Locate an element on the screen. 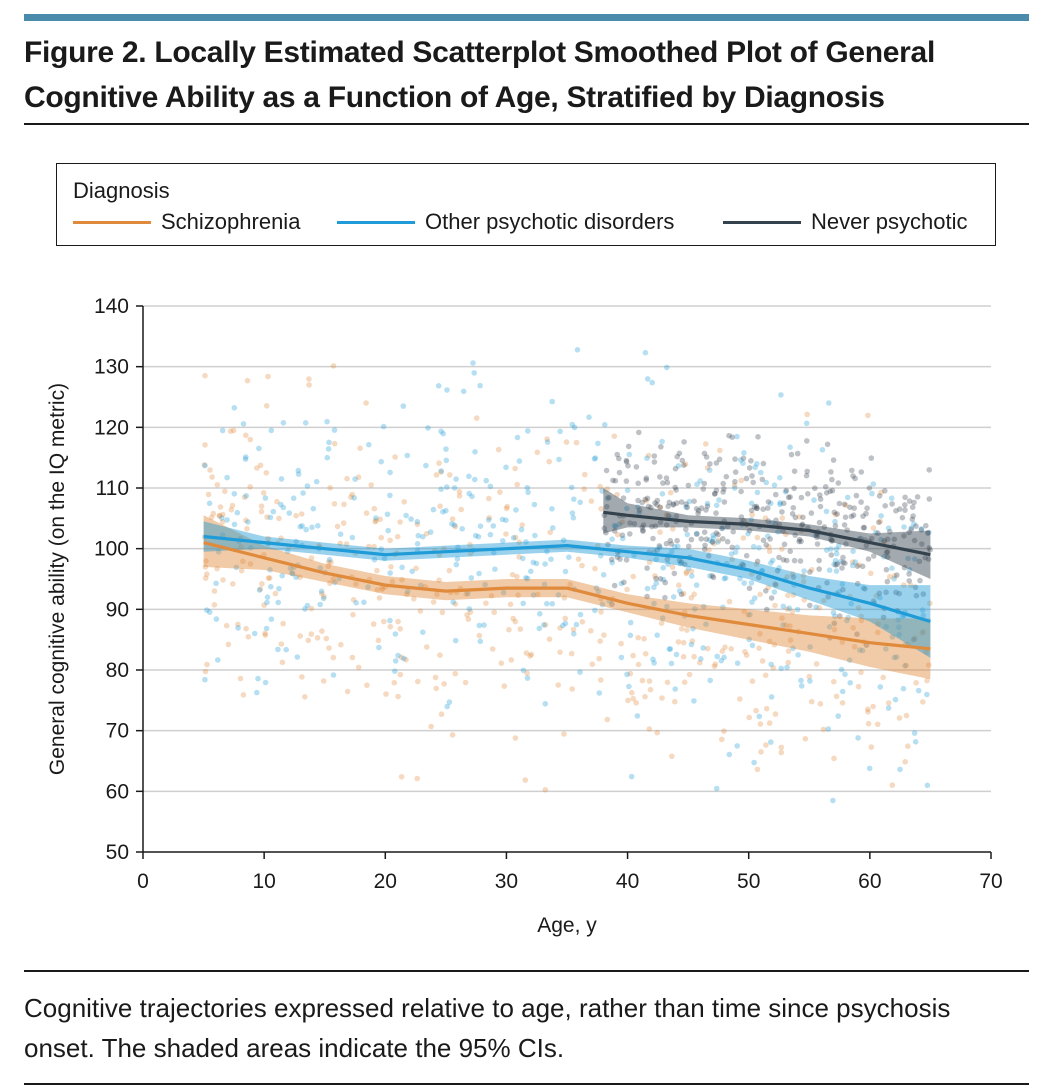 The width and height of the screenshot is (1052, 1088). x-tick-label-10: 10 is located at coordinates (263, 881).